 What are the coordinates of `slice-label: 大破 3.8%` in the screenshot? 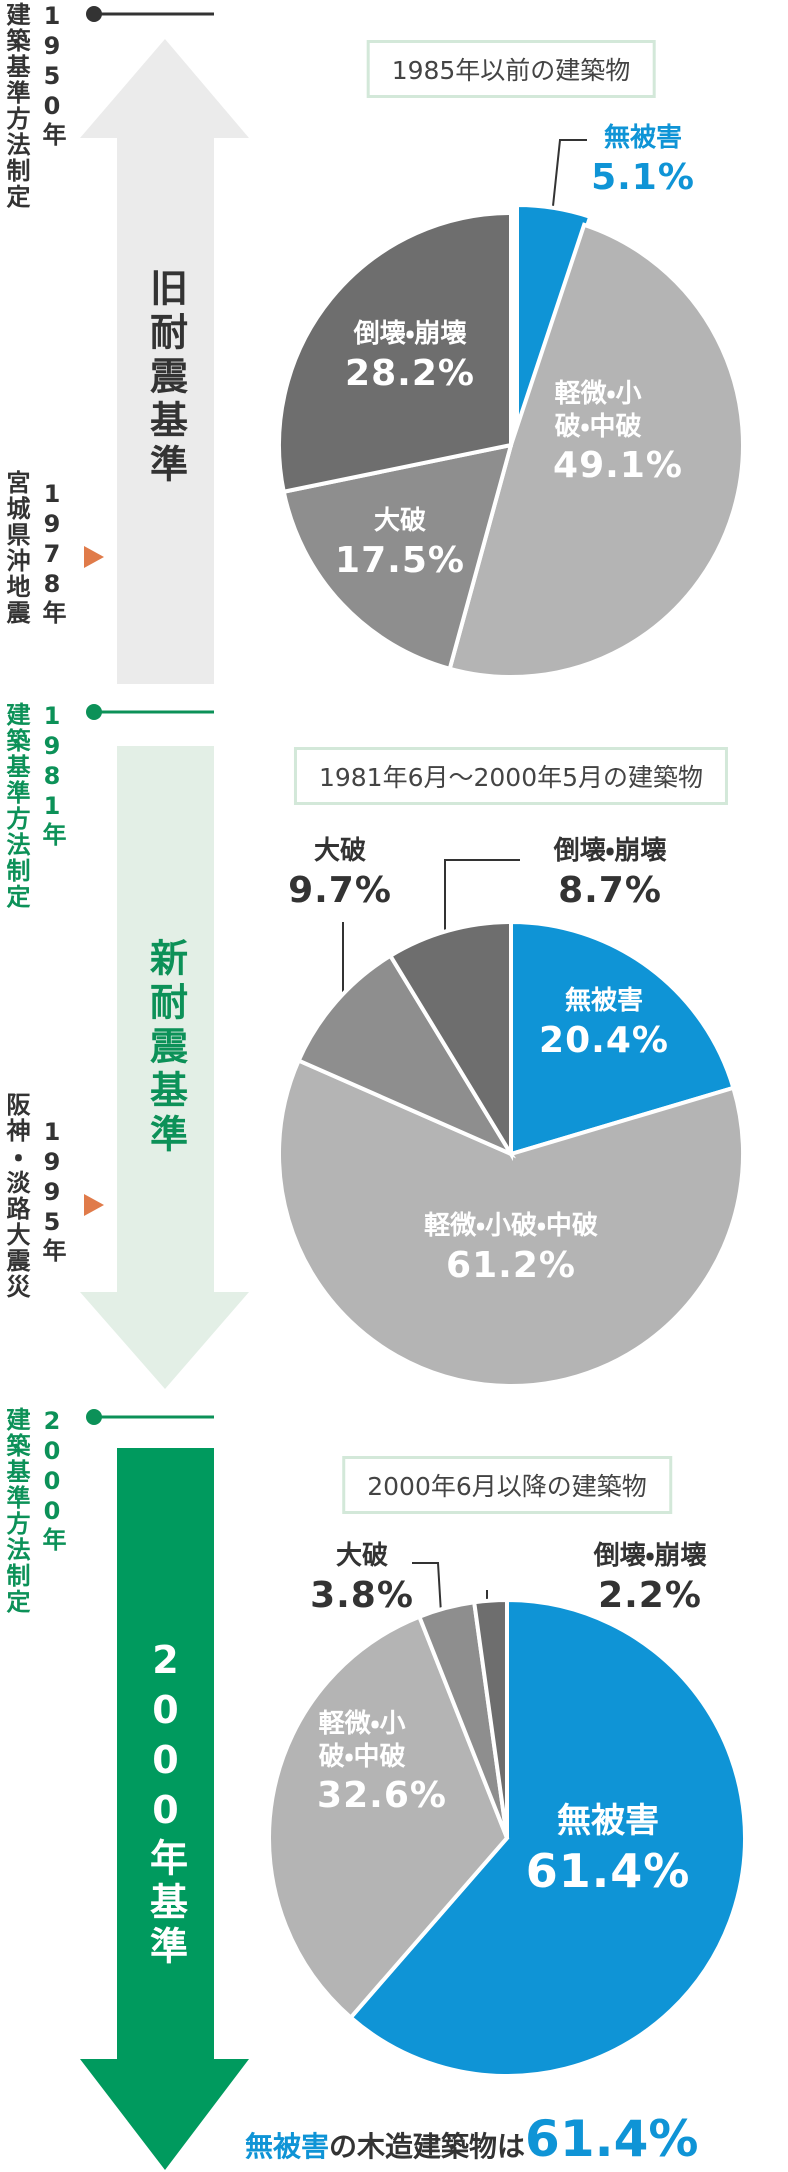 It's located at (362, 1579).